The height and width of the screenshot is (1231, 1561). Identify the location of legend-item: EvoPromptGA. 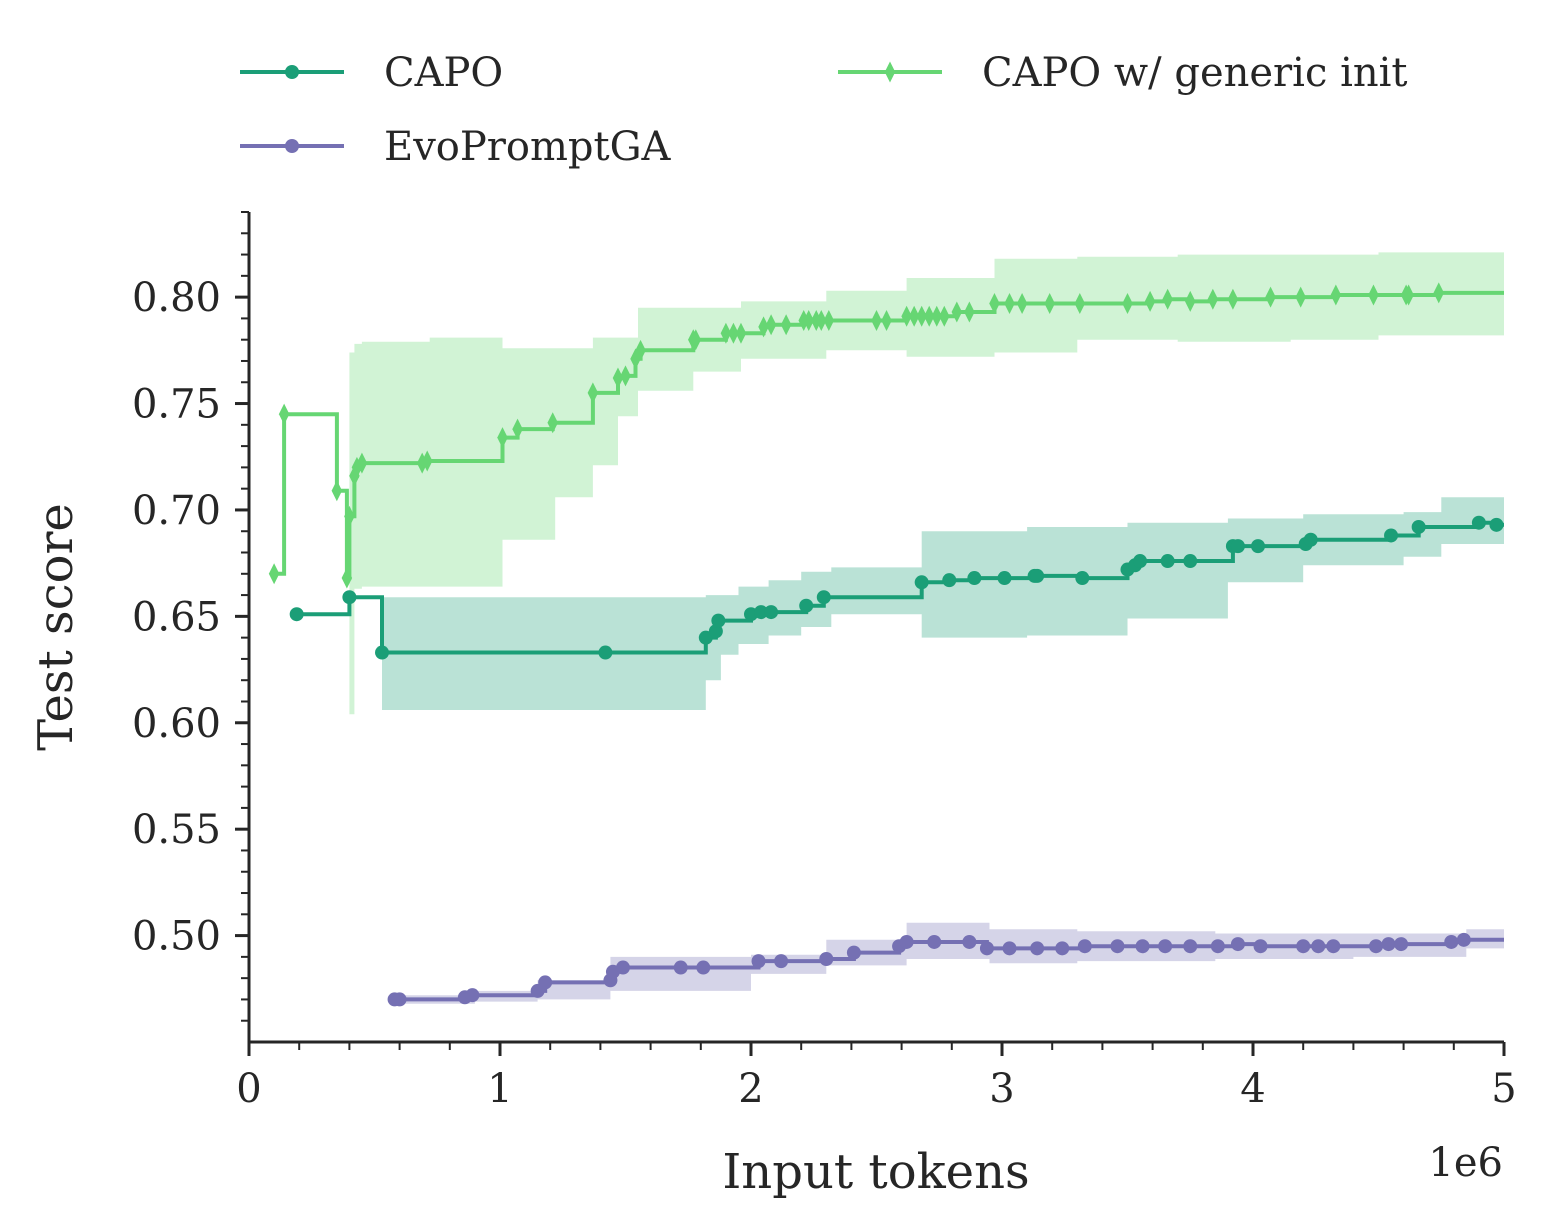
(456, 147).